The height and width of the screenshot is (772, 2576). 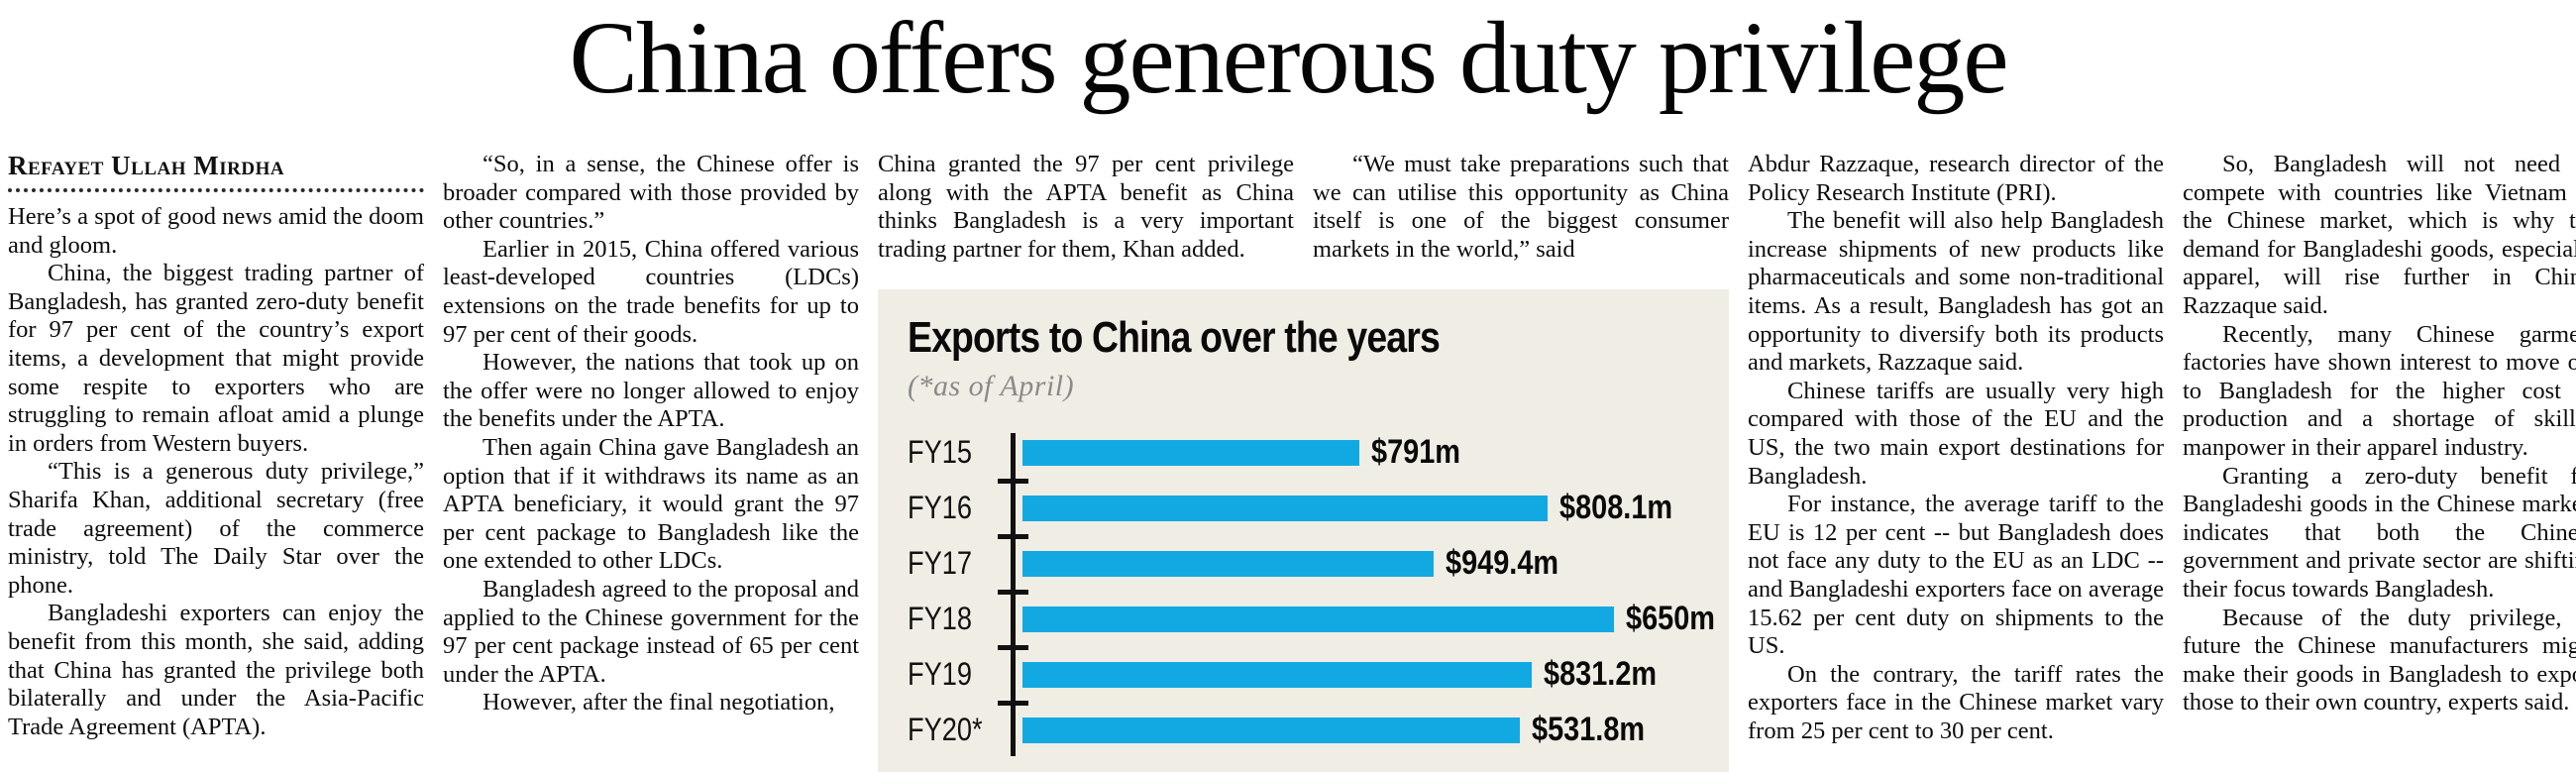 I want to click on category-label: FY20*, so click(x=958, y=730).